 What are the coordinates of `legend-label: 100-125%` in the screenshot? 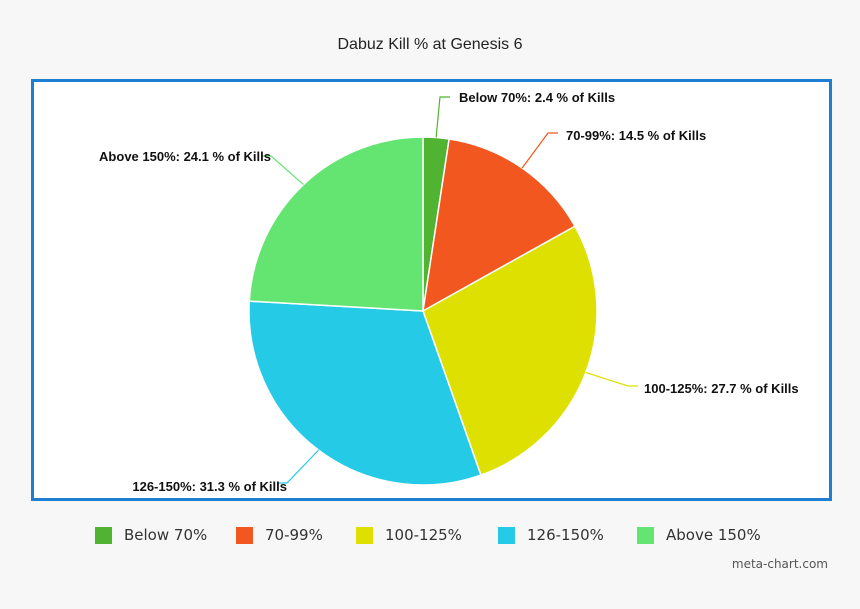 It's located at (423, 535).